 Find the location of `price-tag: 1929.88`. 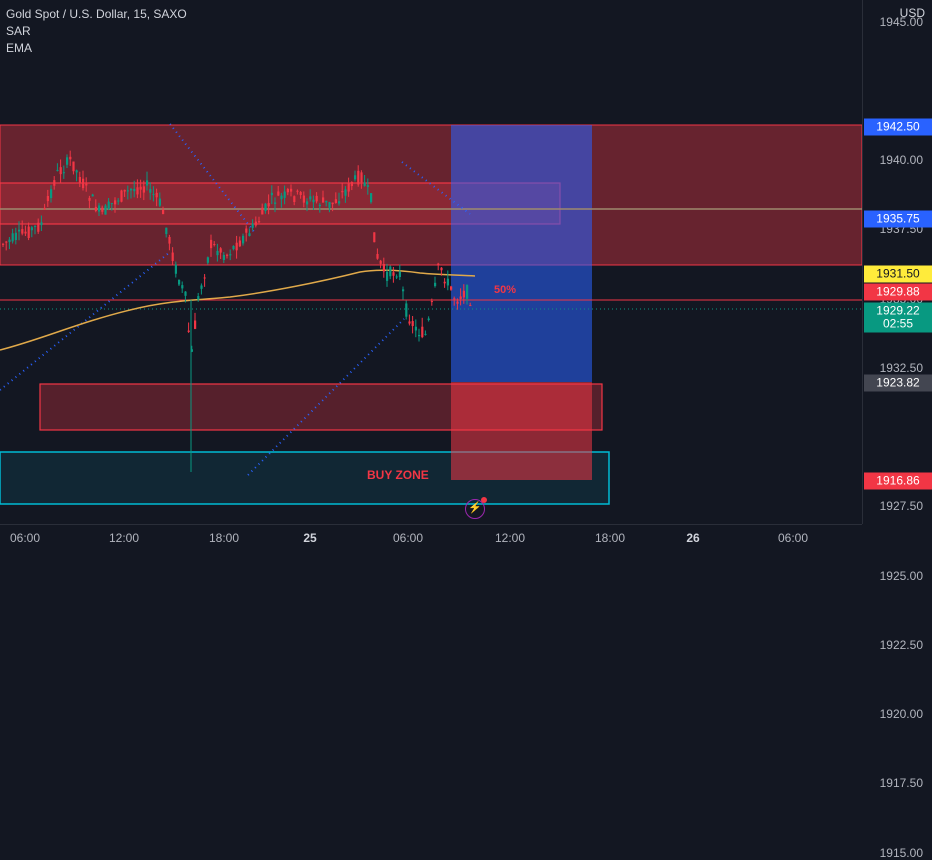

price-tag: 1929.88 is located at coordinates (898, 292).